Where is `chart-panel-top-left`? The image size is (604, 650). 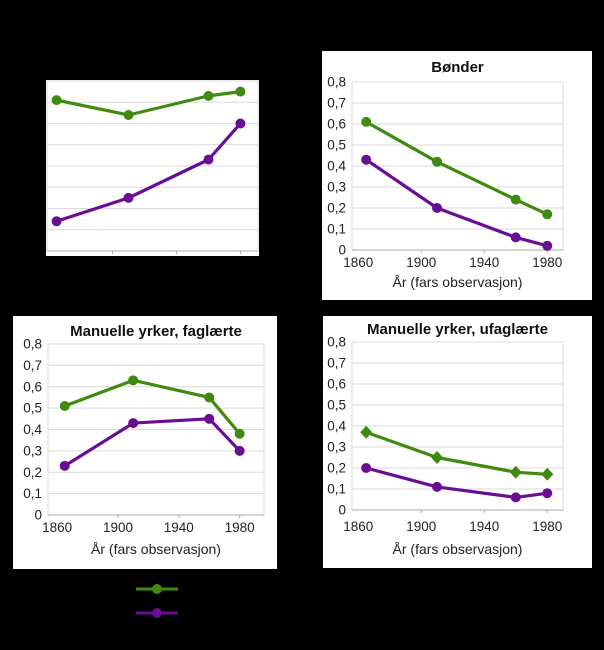 chart-panel-top-left is located at coordinates (152, 168).